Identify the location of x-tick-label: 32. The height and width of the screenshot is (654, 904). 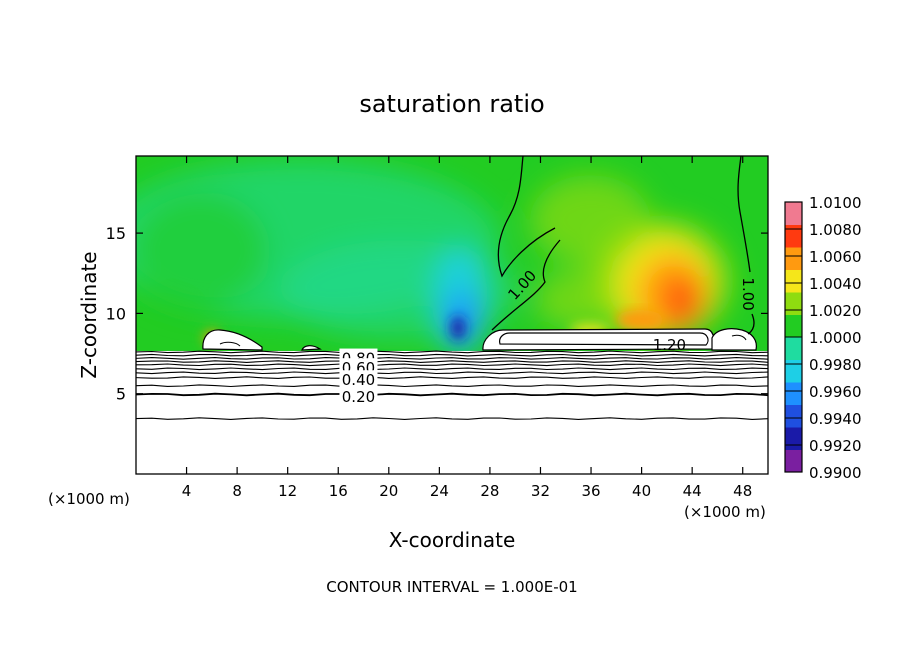
(540, 491).